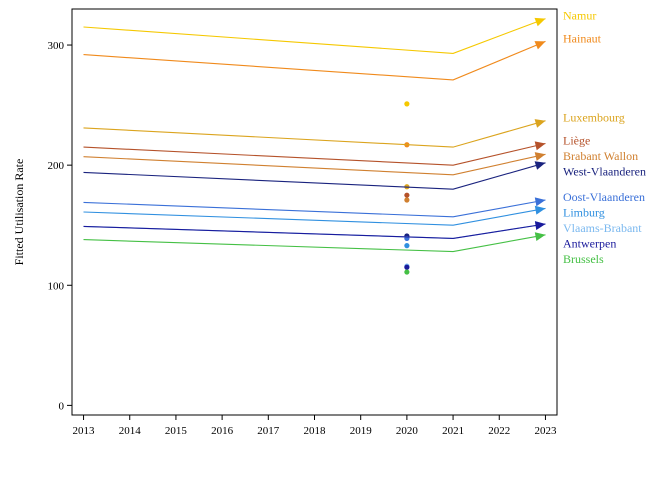  Describe the element at coordinates (604, 172) in the screenshot. I see `legend-label: West-Vlaanderen` at that location.